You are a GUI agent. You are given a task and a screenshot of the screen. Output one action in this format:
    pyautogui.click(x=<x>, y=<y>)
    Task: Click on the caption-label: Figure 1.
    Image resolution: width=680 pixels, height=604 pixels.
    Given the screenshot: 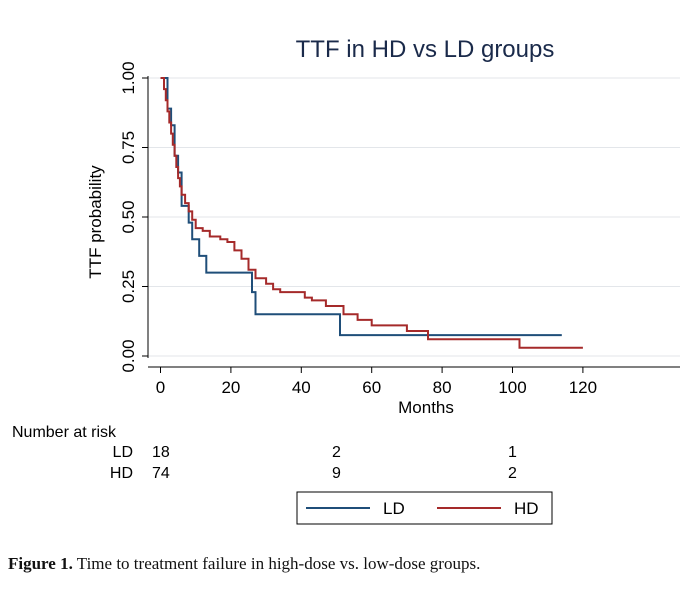 What is the action you would take?
    pyautogui.click(x=40, y=563)
    